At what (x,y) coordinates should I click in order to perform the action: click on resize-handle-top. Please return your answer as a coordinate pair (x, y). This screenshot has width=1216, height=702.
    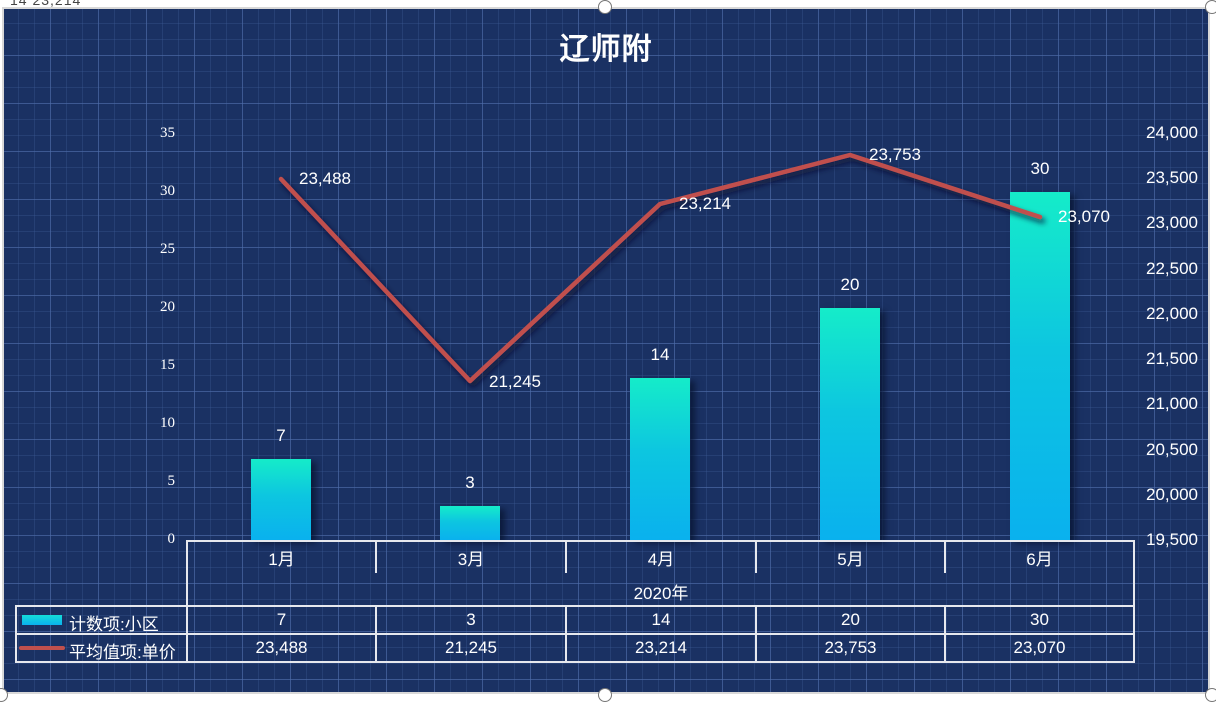
    Looking at the image, I should click on (605, 7).